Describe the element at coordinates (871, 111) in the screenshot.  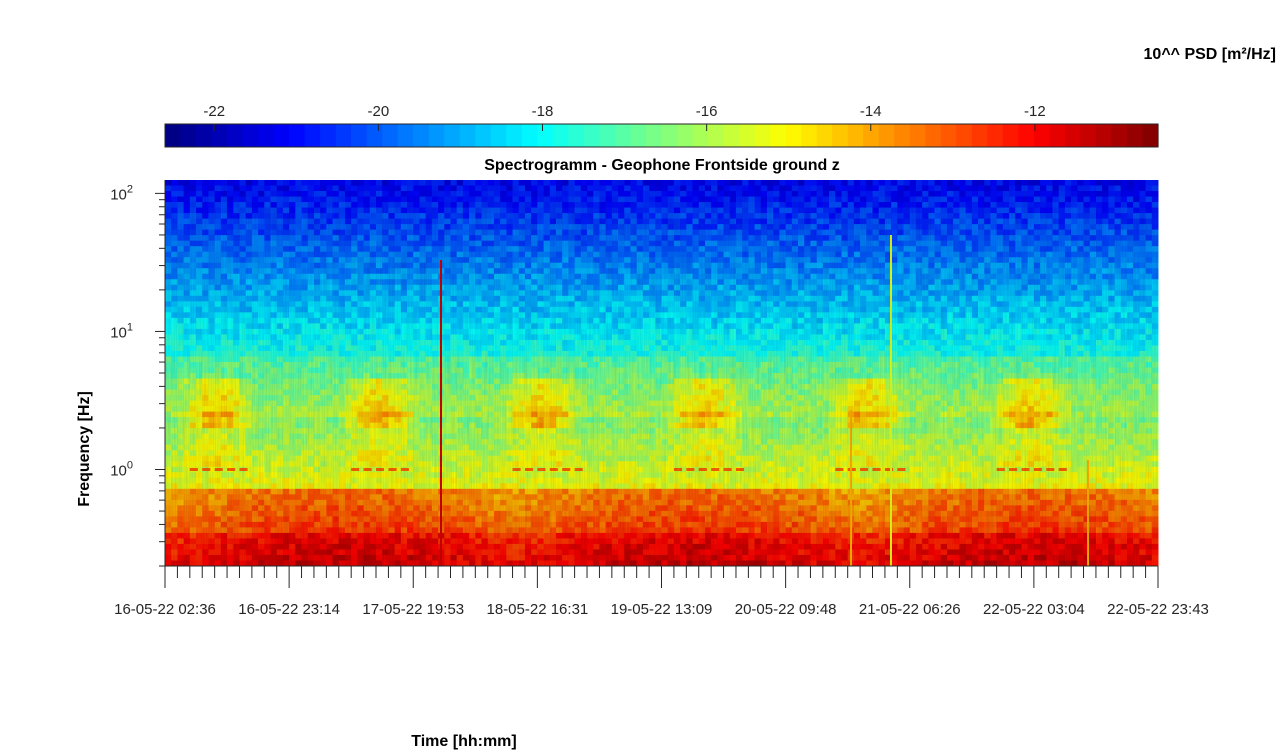
I see `colorbar-tick-label: -14` at that location.